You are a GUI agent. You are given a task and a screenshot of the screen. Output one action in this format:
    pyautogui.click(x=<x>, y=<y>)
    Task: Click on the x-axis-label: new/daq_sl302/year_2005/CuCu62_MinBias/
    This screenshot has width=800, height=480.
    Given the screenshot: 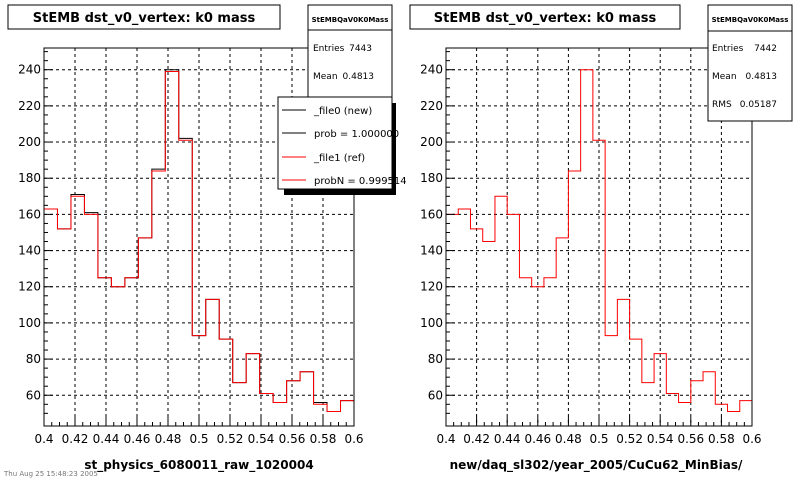 What is the action you would take?
    pyautogui.click(x=596, y=465)
    